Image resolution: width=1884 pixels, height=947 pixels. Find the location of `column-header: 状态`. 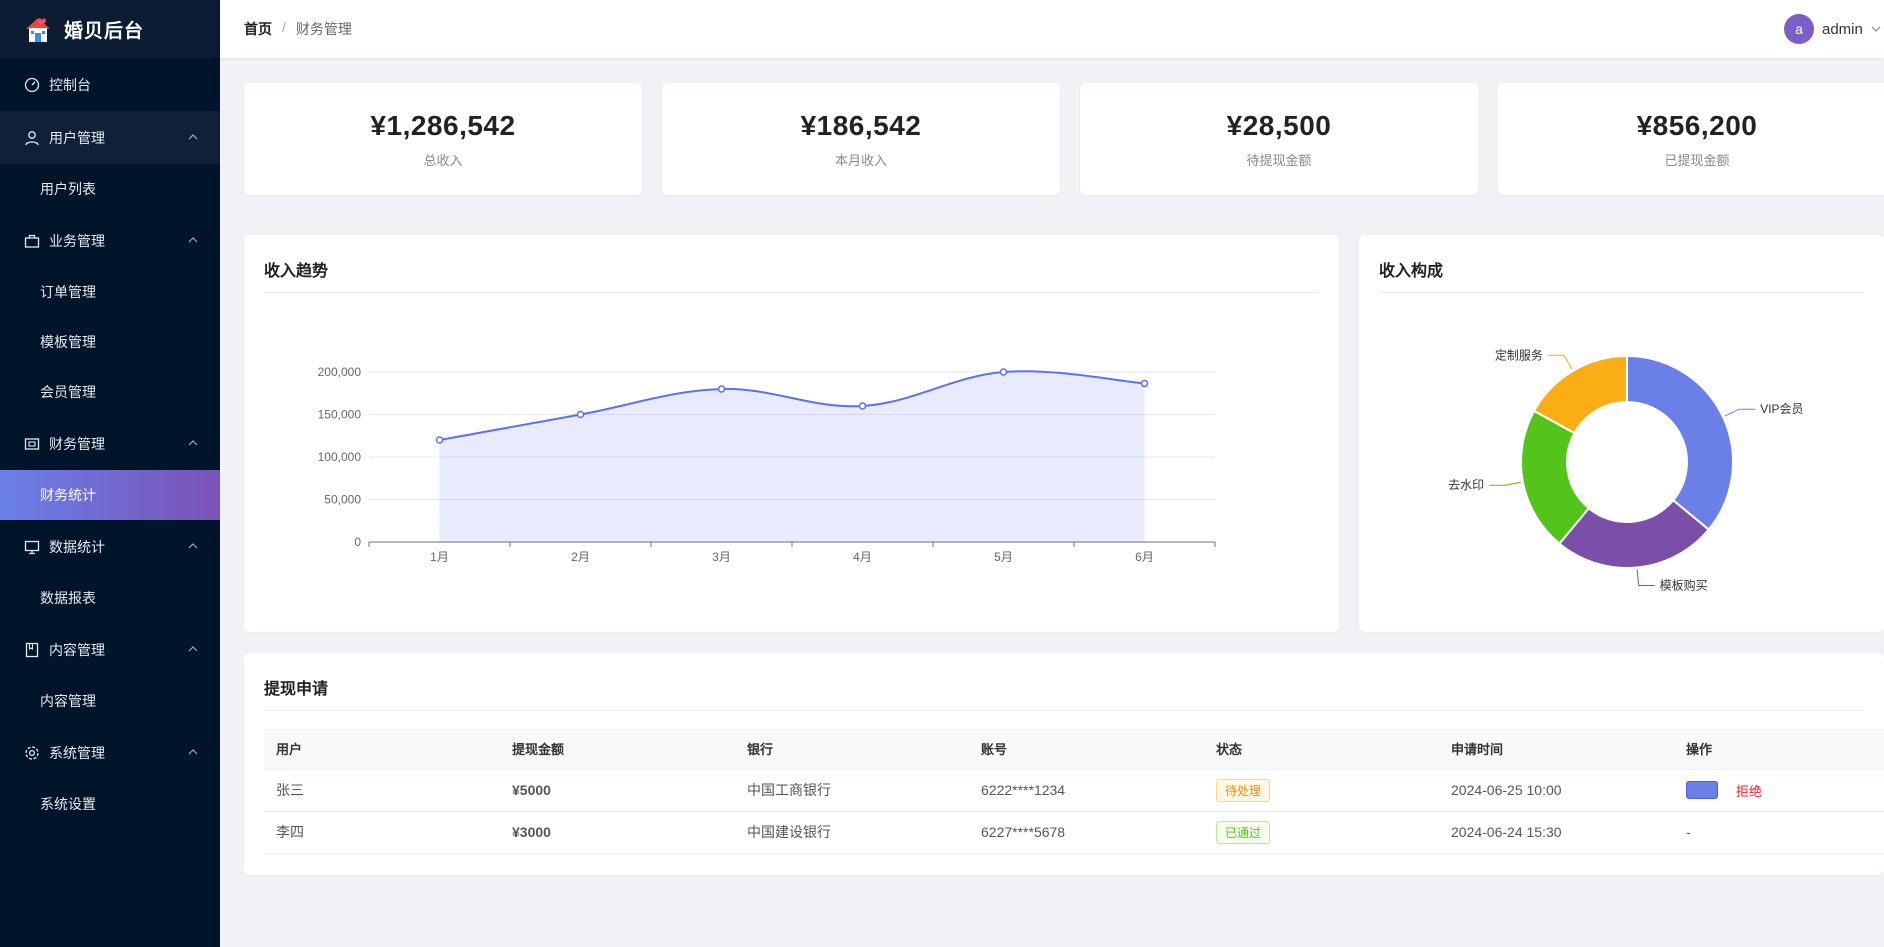

column-header: 状态 is located at coordinates (1321, 749).